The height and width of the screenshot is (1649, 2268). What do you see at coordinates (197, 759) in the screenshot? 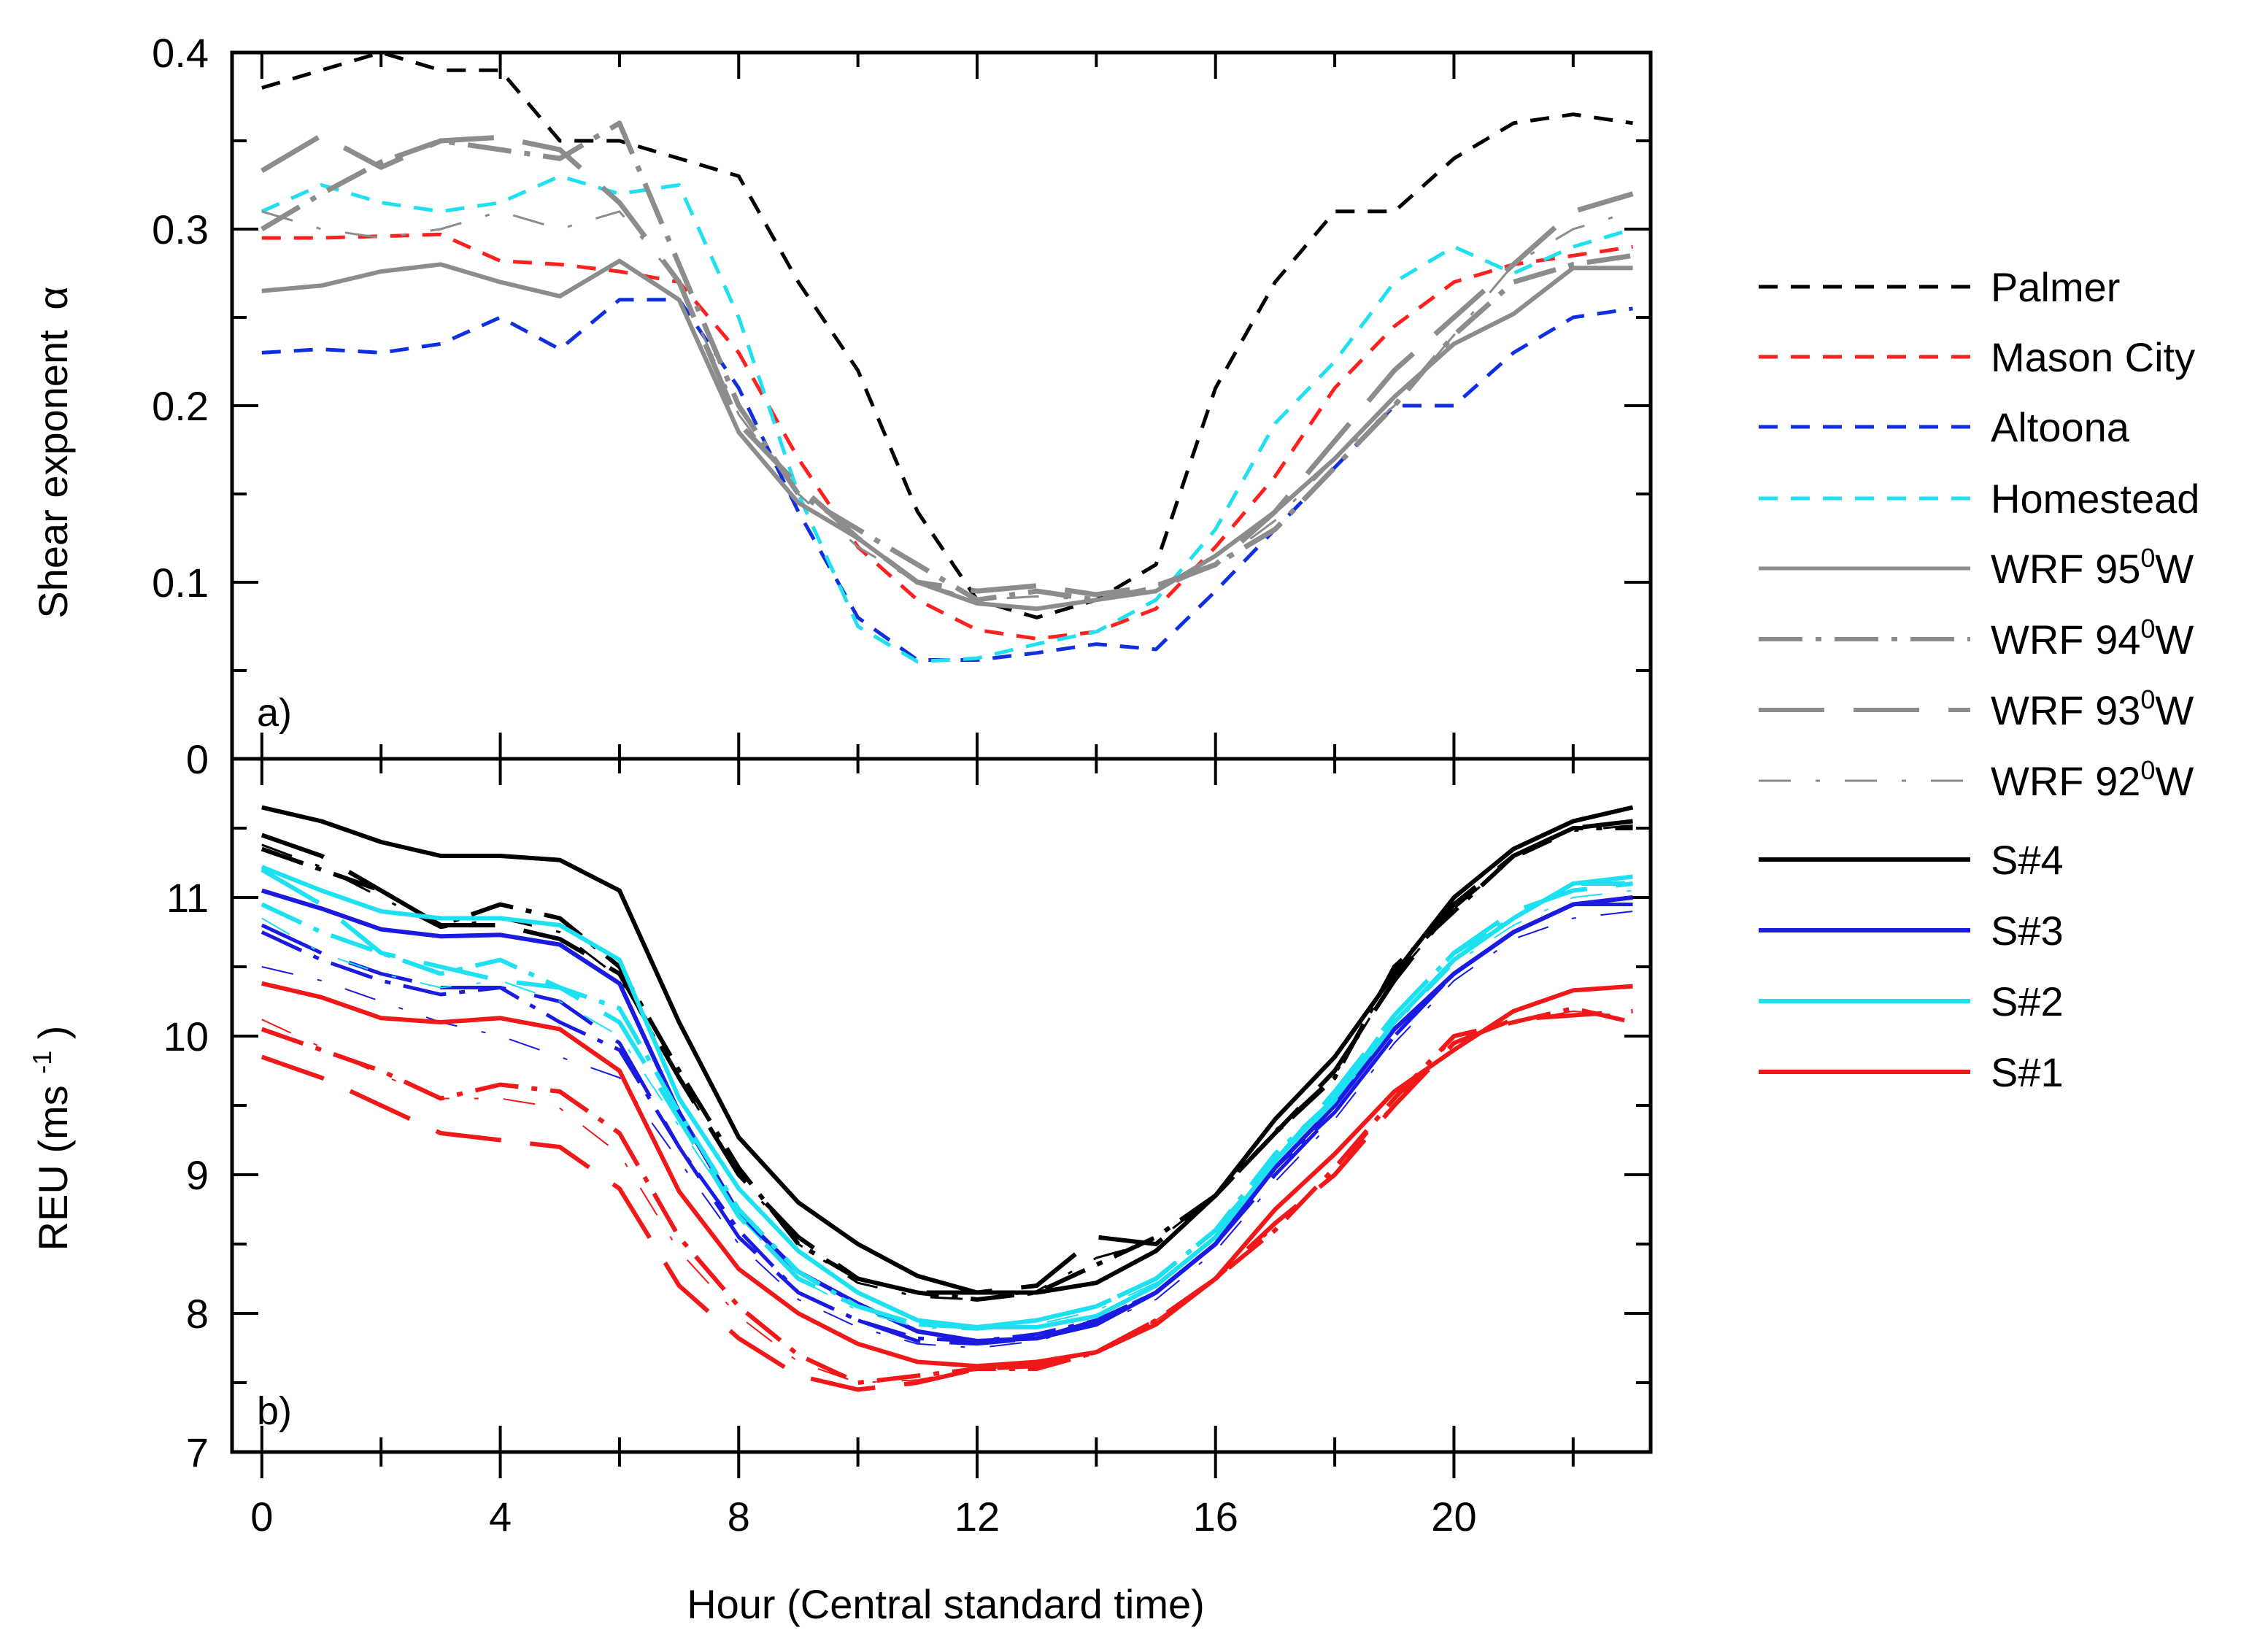
I see `y-tick-label: 0` at bounding box center [197, 759].